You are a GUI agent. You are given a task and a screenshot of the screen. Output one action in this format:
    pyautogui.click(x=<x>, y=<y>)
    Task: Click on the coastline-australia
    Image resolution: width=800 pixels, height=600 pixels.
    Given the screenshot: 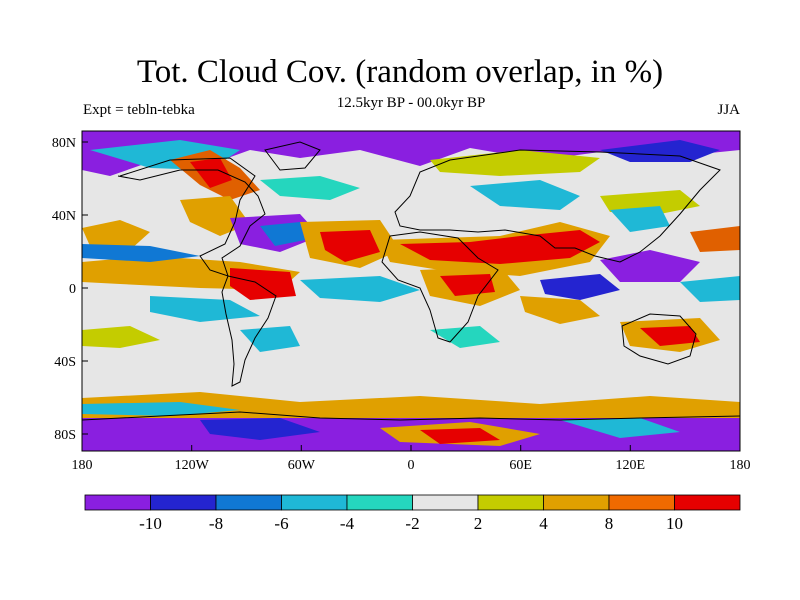 What is the action you would take?
    pyautogui.click(x=659, y=339)
    